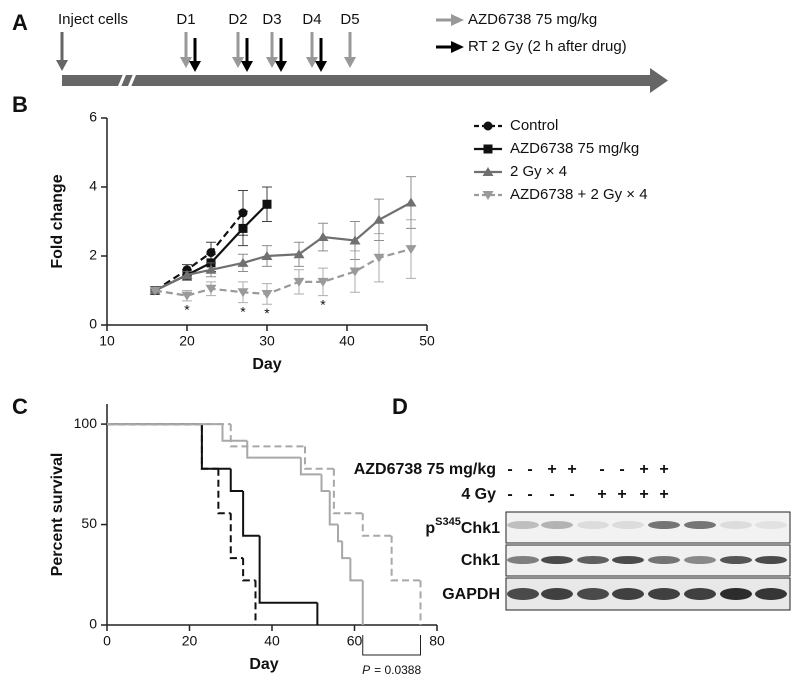 The height and width of the screenshot is (692, 800). I want to click on y-tick-label: 100, so click(86, 423).